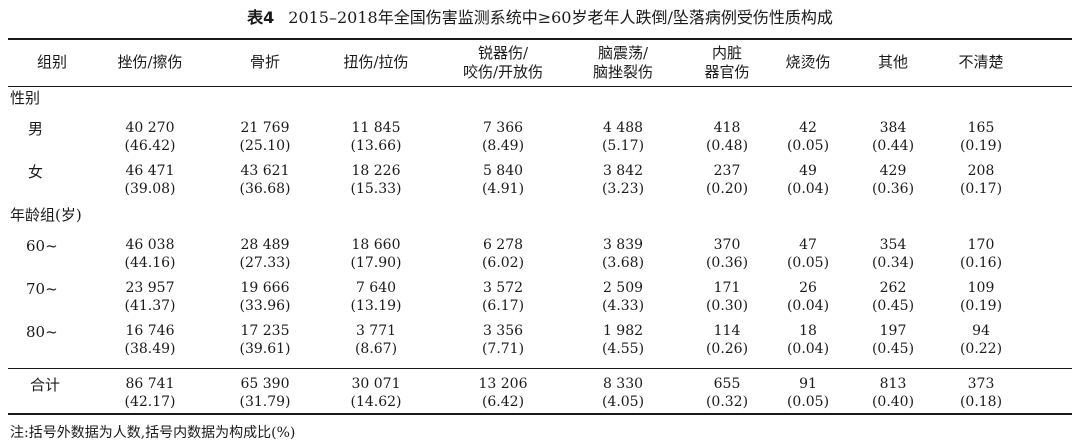  What do you see at coordinates (727, 384) in the screenshot?
I see `cell-count: 655` at bounding box center [727, 384].